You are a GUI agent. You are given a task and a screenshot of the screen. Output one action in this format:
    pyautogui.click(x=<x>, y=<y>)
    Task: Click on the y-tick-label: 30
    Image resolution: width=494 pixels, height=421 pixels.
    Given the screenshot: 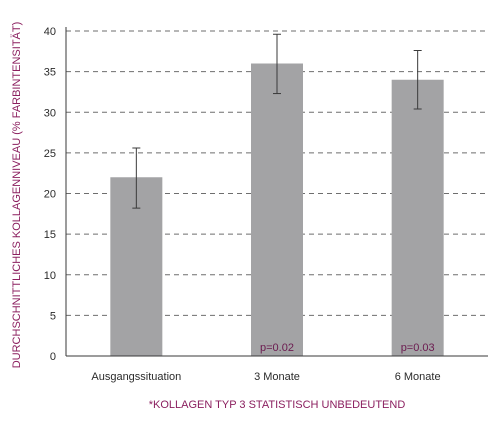 What is the action you would take?
    pyautogui.click(x=50, y=113)
    